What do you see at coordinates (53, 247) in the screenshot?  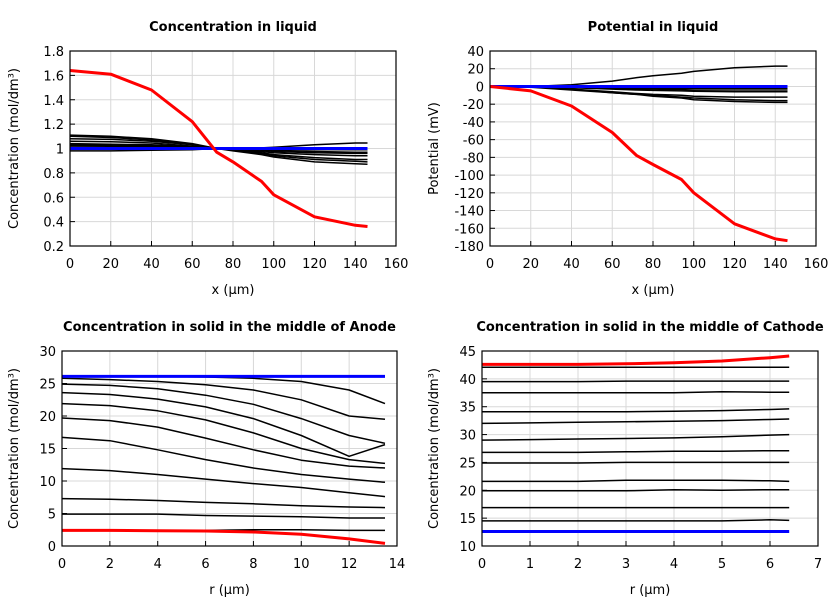 I see `y-tick-label: 0.2` at bounding box center [53, 247].